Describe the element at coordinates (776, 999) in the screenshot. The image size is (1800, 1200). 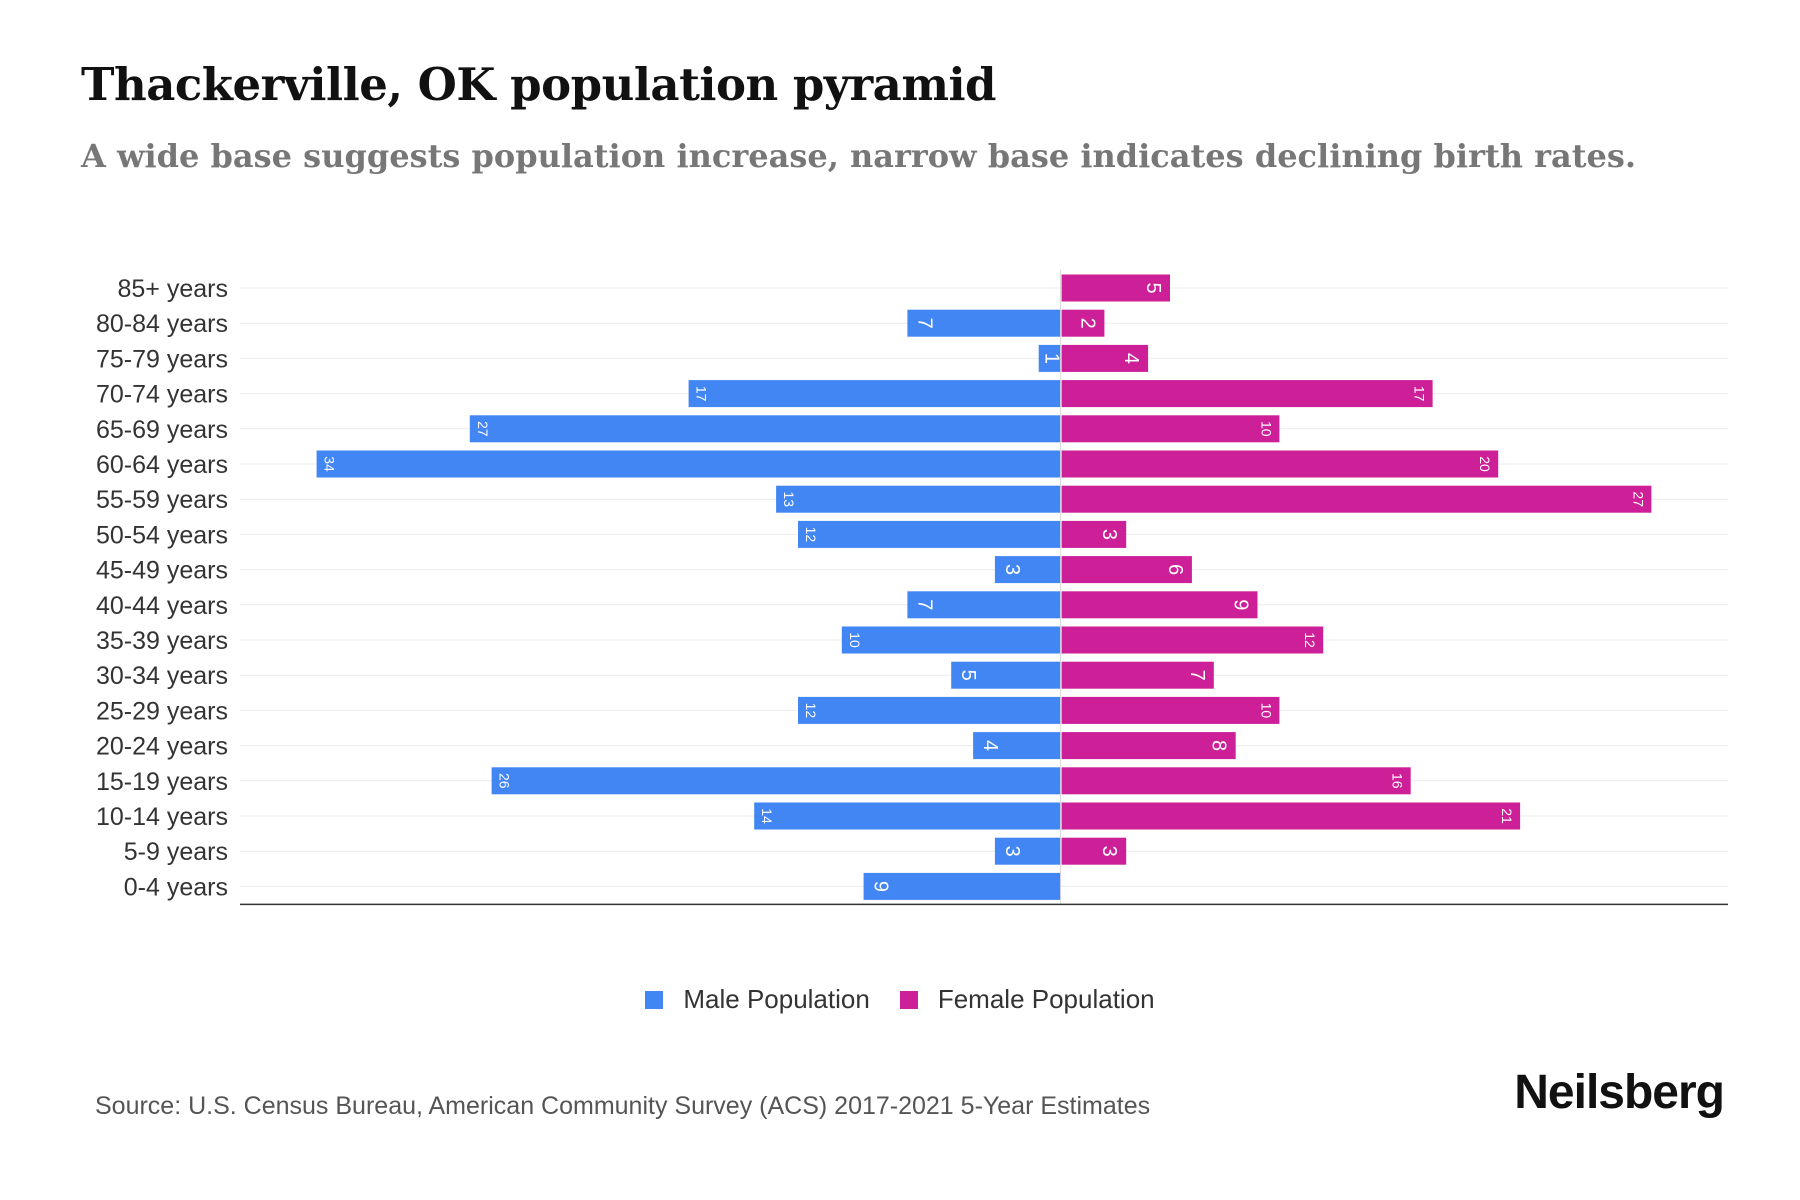
I see `legend-label-male: Male Population` at that location.